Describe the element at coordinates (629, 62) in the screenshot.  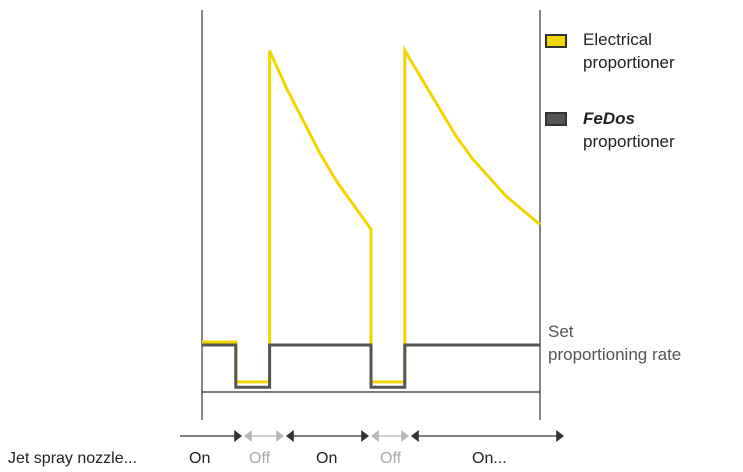
I see `legend-electrical-line2: proportioner` at that location.